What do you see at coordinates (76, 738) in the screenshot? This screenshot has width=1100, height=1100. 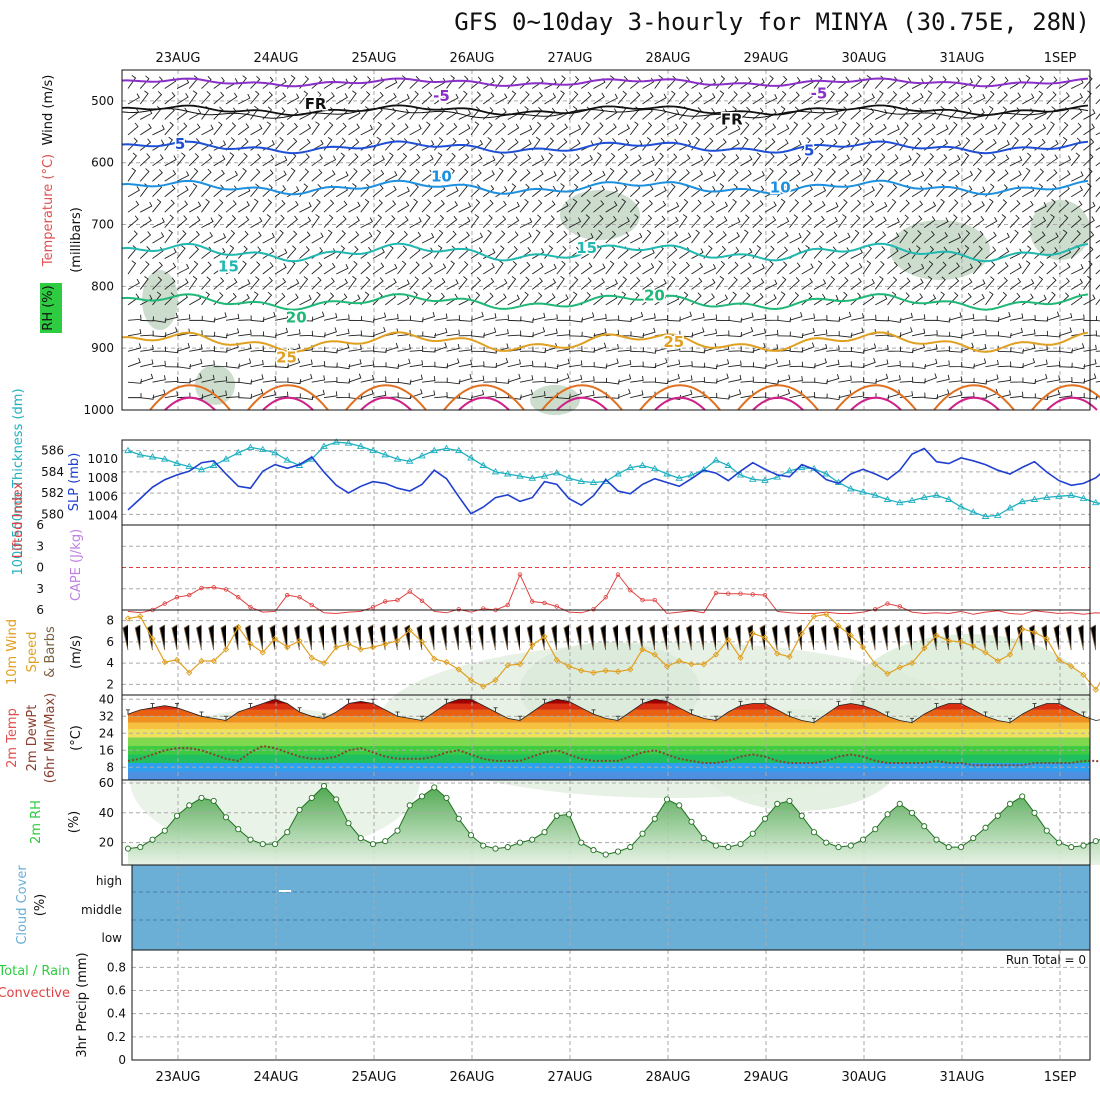 I see `label-temp-units: (°C)` at bounding box center [76, 738].